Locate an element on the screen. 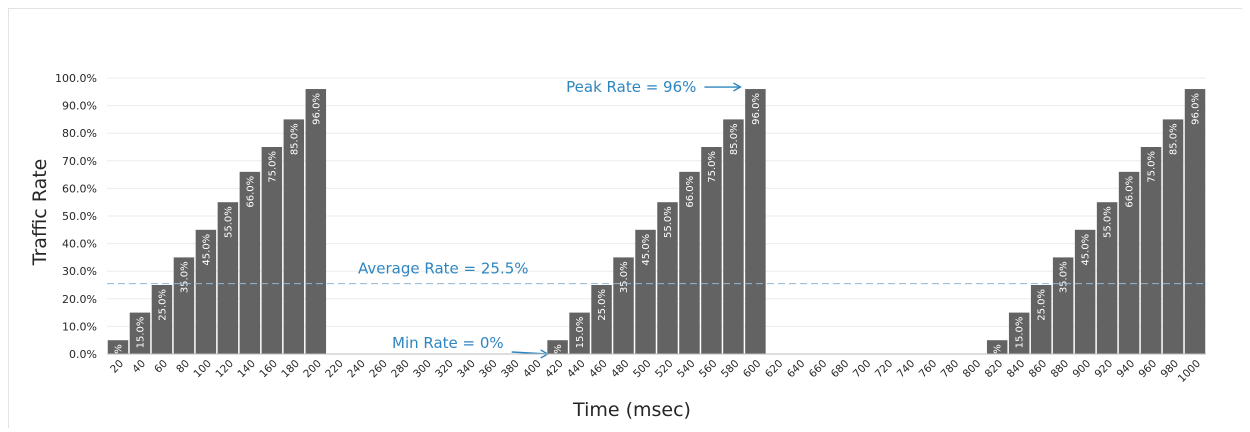  x-tick-label: 280 is located at coordinates (400, 369).